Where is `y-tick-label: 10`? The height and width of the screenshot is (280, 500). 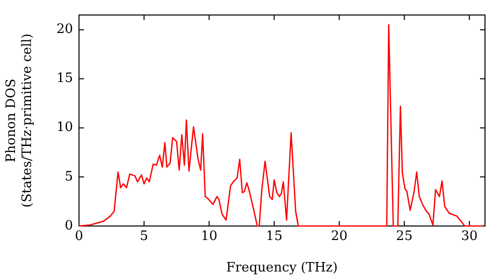 y-tick-label: 10 is located at coordinates (64, 128).